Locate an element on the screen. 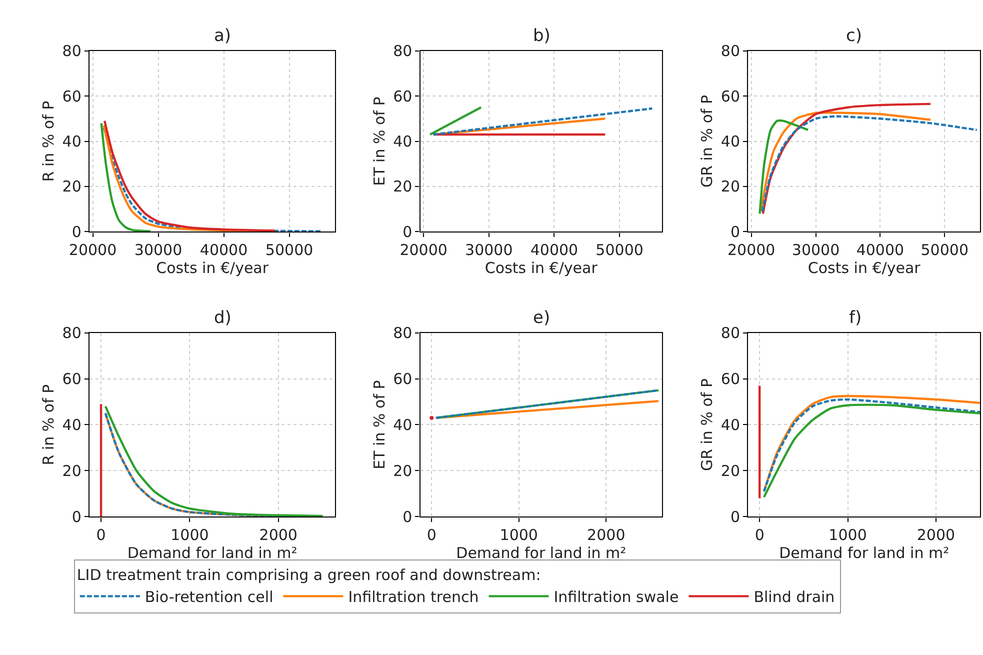  chart-title: d) is located at coordinates (223, 318).